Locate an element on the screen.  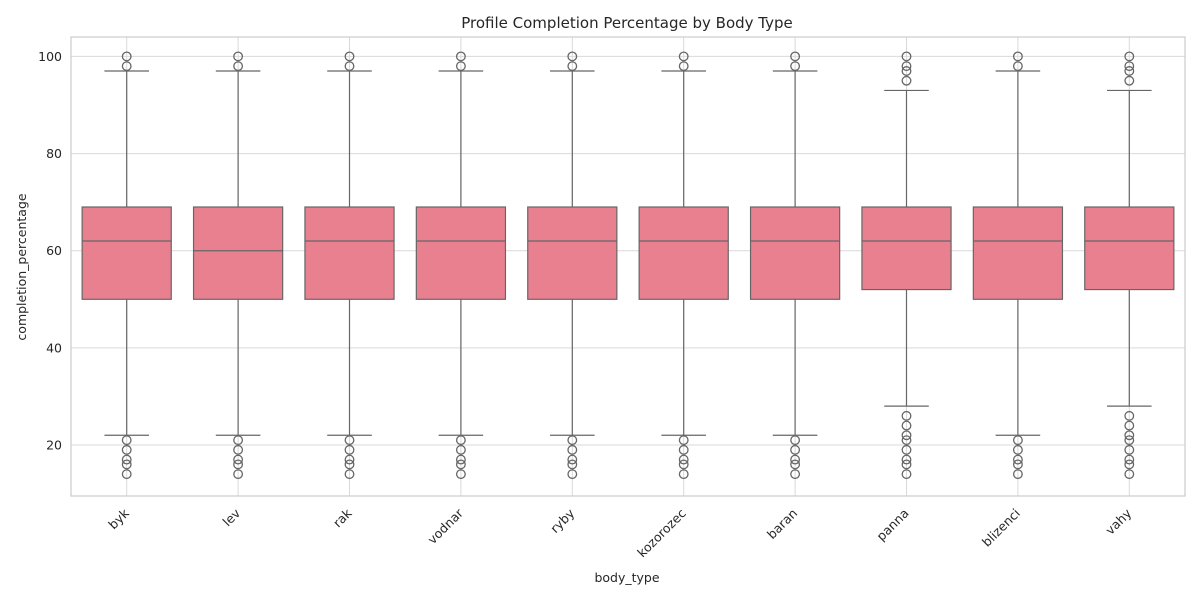
x-tick-label-blizenci: blizenci is located at coordinates (1001, 528).